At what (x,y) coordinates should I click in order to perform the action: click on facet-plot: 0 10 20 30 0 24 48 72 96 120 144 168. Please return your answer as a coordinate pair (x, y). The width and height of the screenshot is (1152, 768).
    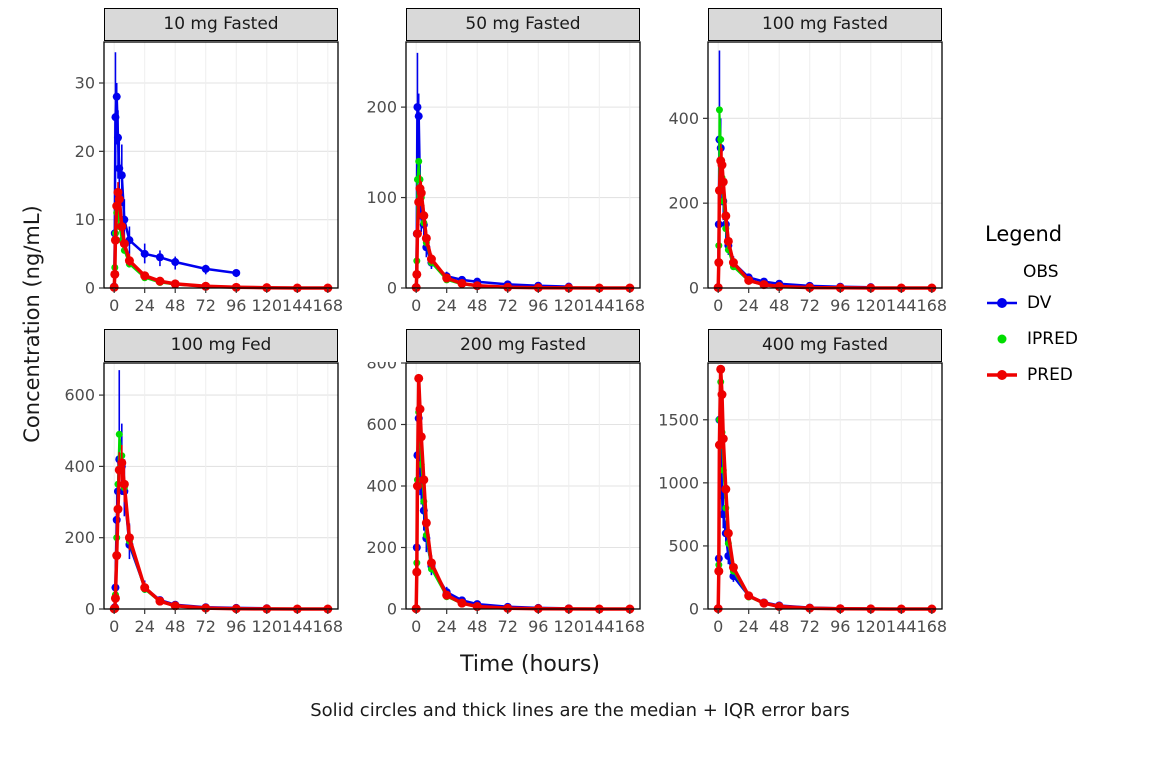
    Looking at the image, I should click on (209, 178).